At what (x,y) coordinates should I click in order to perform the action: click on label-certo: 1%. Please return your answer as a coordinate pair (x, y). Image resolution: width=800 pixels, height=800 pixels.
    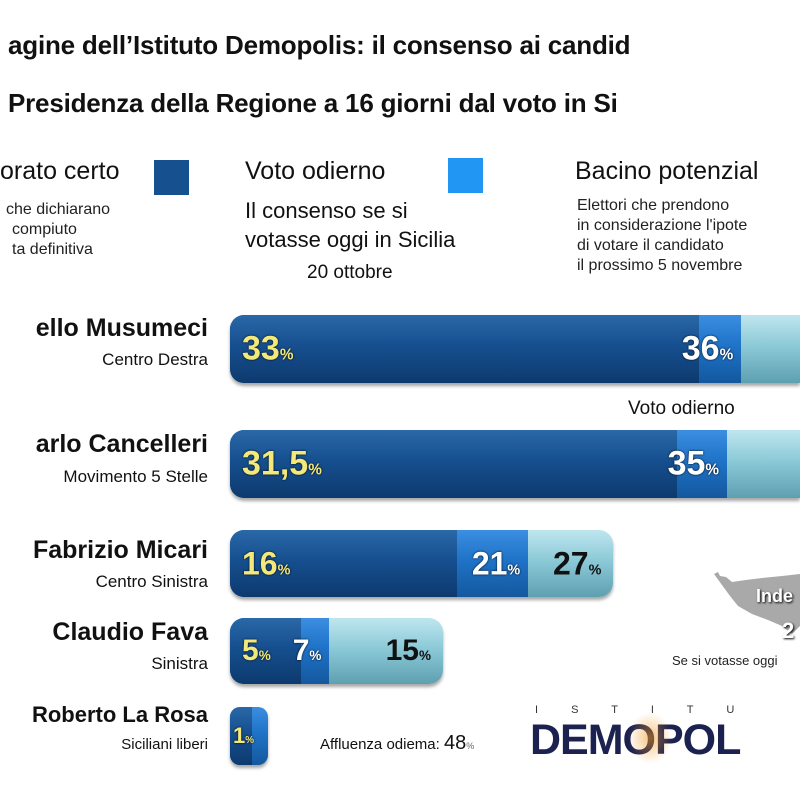
    Looking at the image, I should click on (244, 735).